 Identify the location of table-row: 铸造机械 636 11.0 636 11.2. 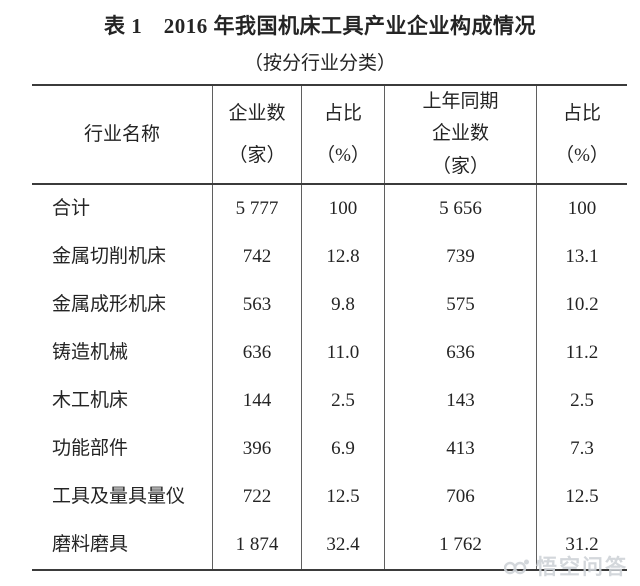
(329, 353).